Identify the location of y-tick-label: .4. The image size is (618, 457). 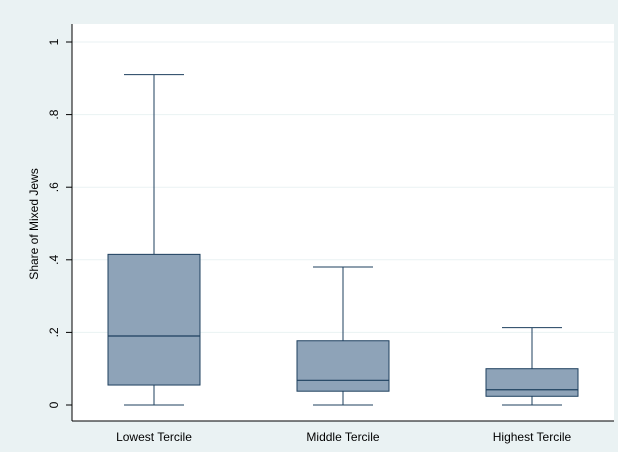
(54, 259).